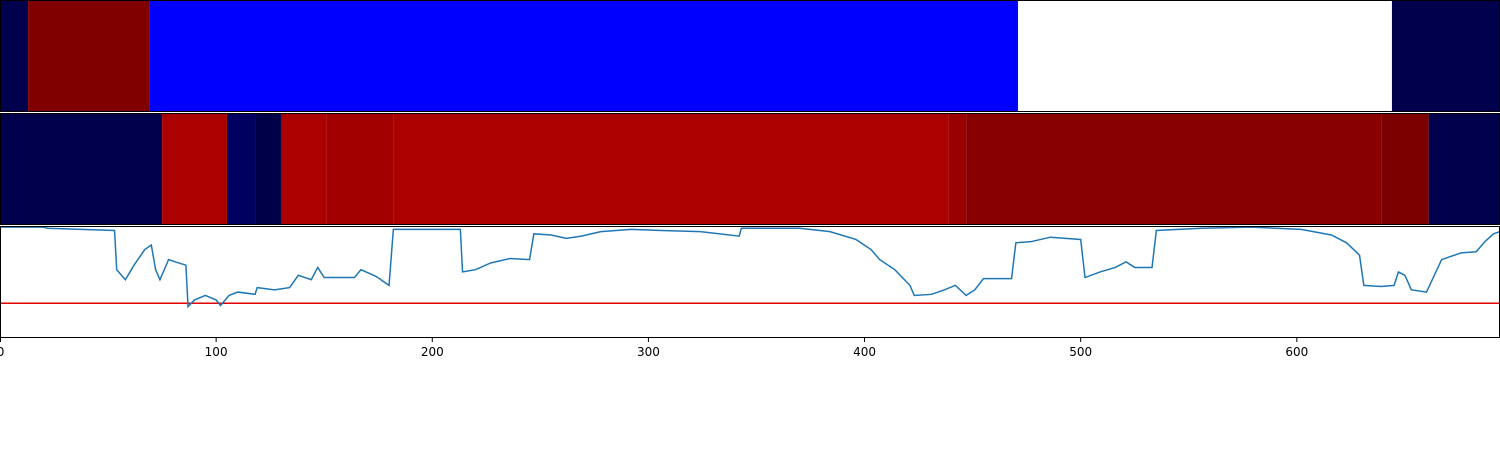  Describe the element at coordinates (216, 352) in the screenshot. I see `x-tick-label: 100` at that location.